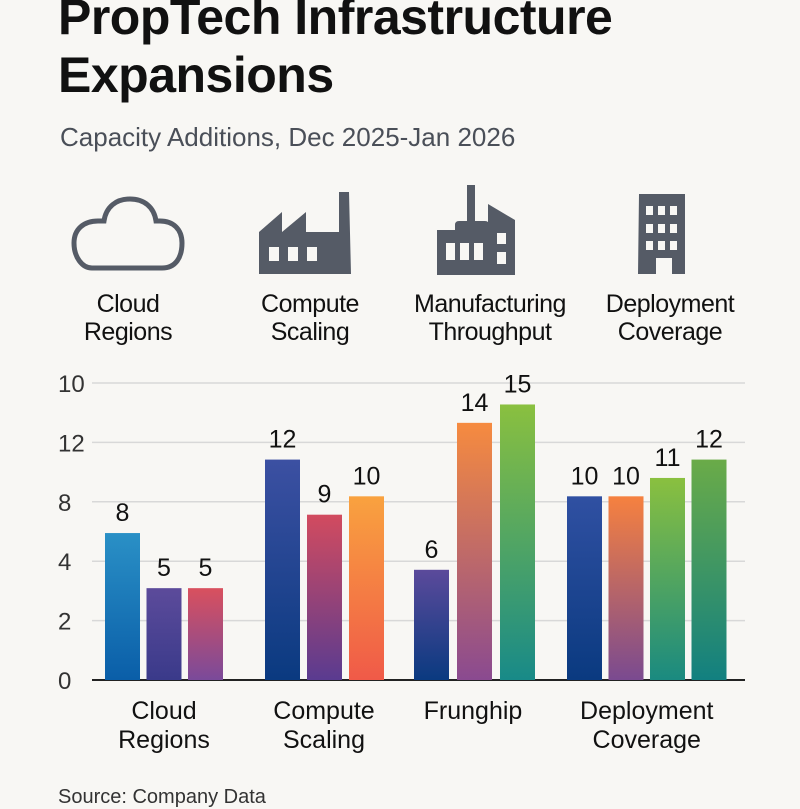  What do you see at coordinates (490, 318) in the screenshot?
I see `icon-label-manufacturing-throughput: Manufacturing Throughput` at bounding box center [490, 318].